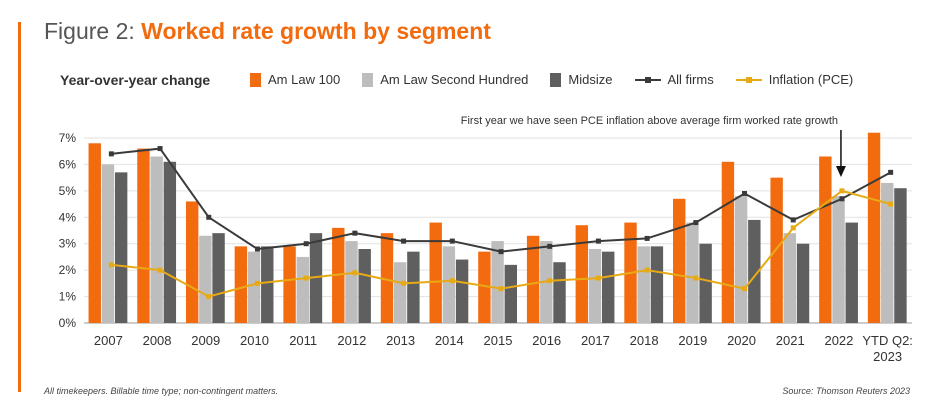  I want to click on legend-label: Midsize, so click(590, 79).